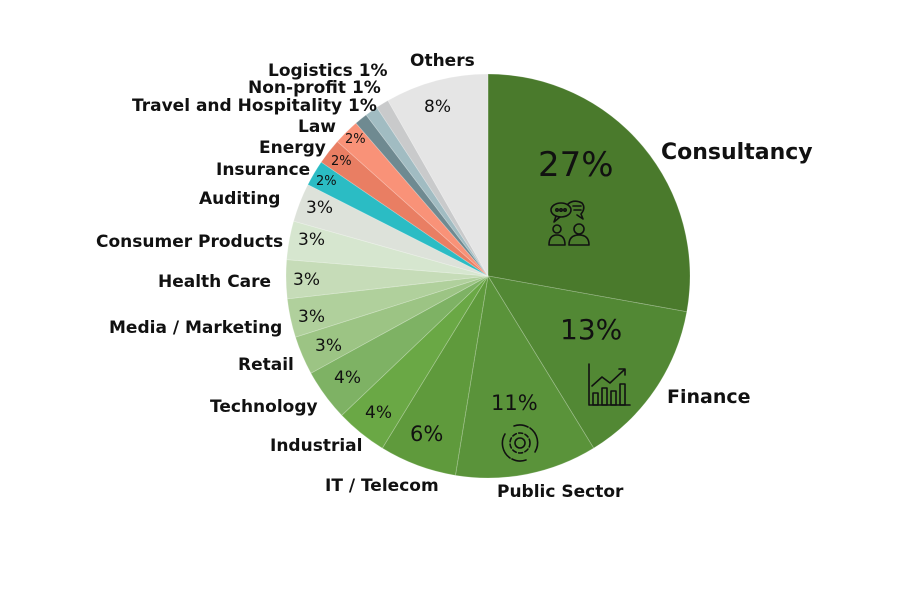 This screenshot has width=914, height=601. Describe the element at coordinates (314, 88) in the screenshot. I see `category-label: Non-profit 1%` at that location.